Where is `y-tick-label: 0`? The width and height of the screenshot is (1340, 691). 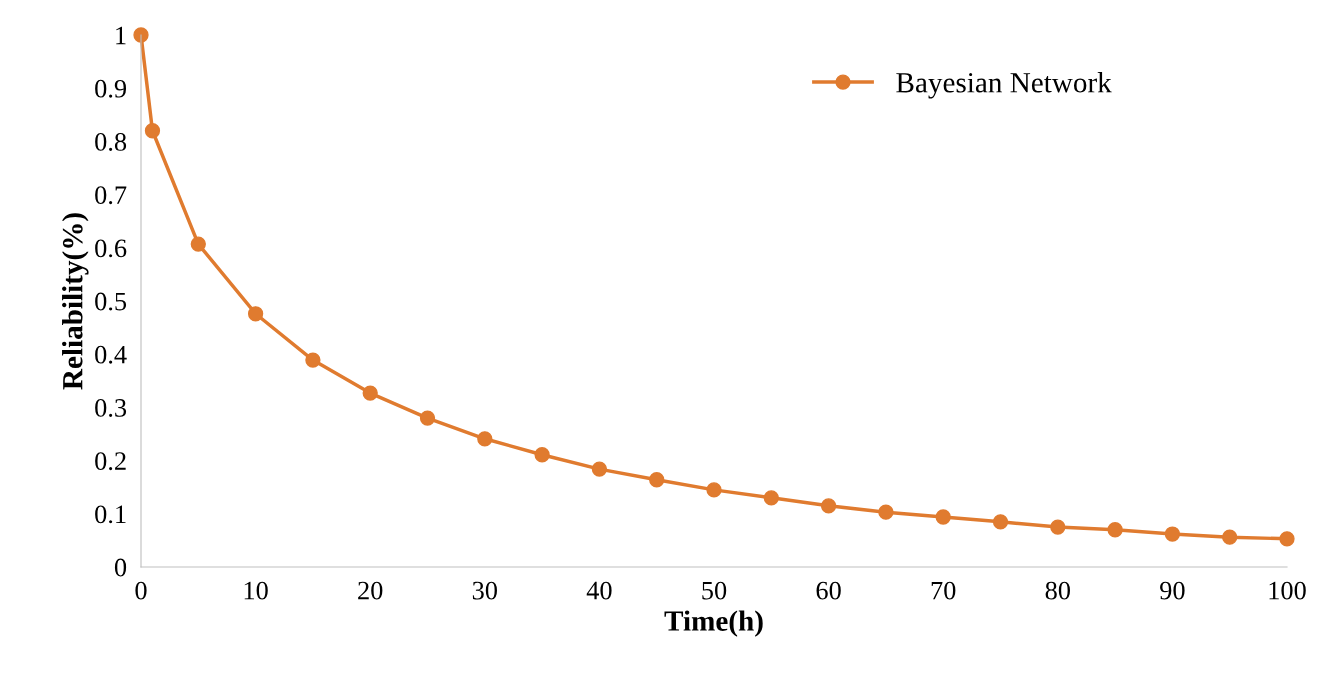 y-tick-label: 0 is located at coordinates (120, 567).